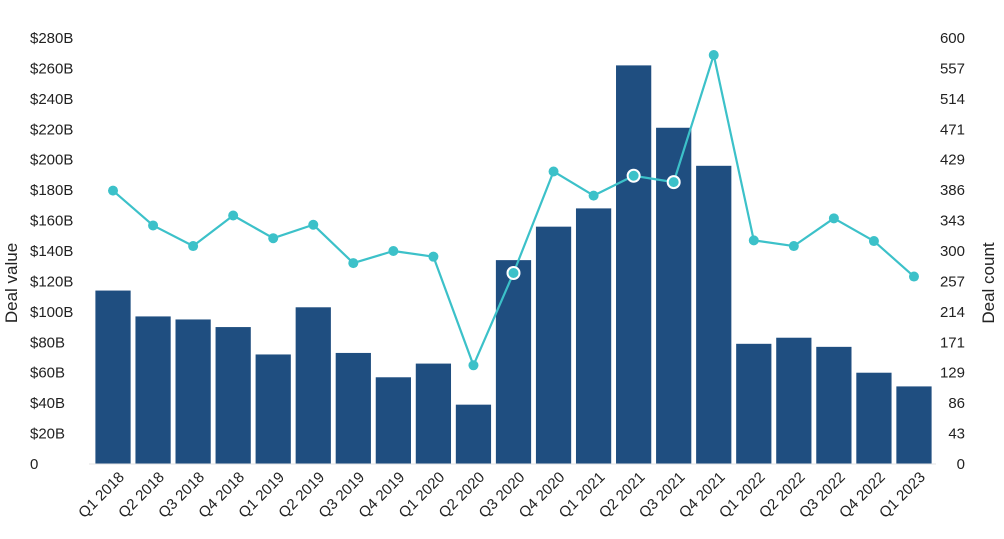  Describe the element at coordinates (952, 373) in the screenshot. I see `y-right-tick-label: 129` at that location.